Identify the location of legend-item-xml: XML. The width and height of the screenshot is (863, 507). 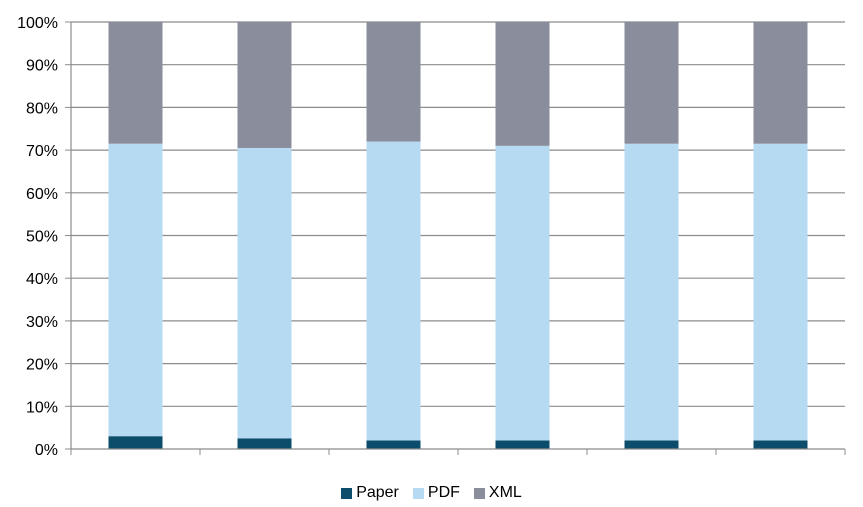
(498, 493).